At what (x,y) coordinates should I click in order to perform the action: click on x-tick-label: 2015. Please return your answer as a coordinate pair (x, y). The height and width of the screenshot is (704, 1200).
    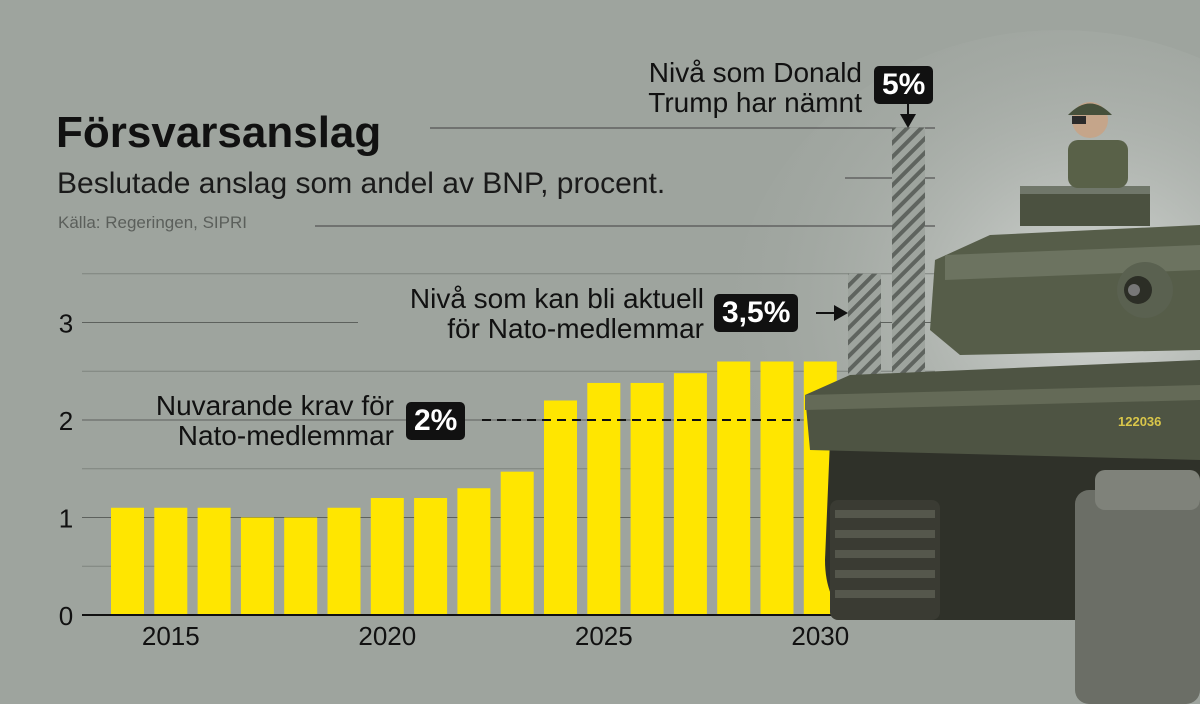
    Looking at the image, I should click on (171, 636).